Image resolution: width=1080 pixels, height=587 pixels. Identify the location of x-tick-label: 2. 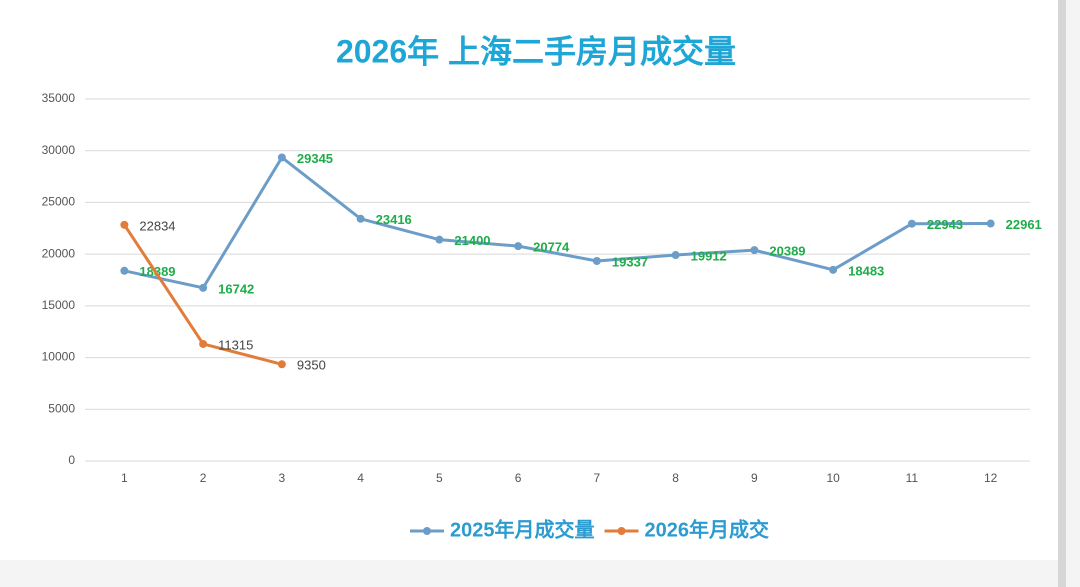
(203, 478).